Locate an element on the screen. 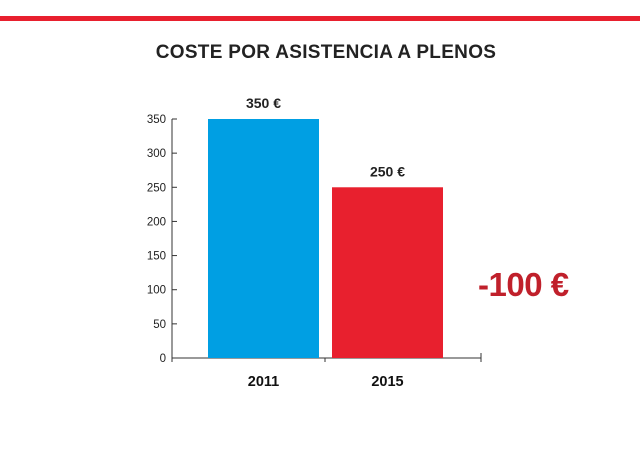 Image resolution: width=640 pixels, height=452 pixels. y-tick-label: 100 is located at coordinates (156, 291).